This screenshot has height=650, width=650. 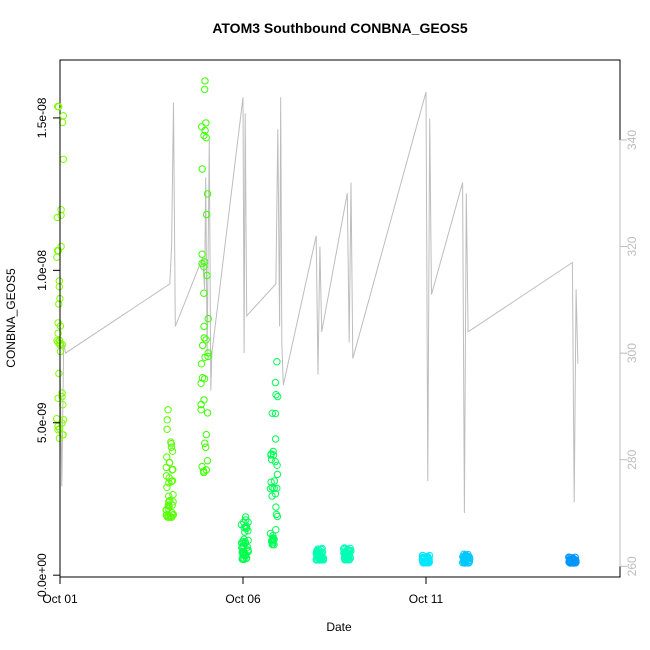 I want to click on y2-tick-label: 300, so click(x=632, y=353).